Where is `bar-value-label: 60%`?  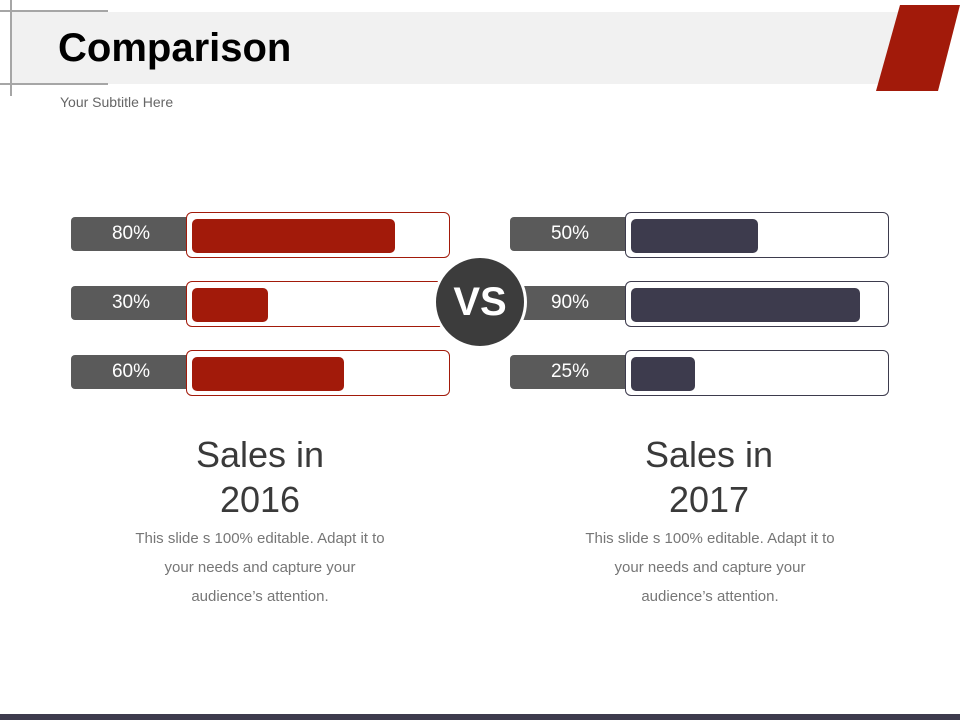
bar-value-label: 60% is located at coordinates (131, 372).